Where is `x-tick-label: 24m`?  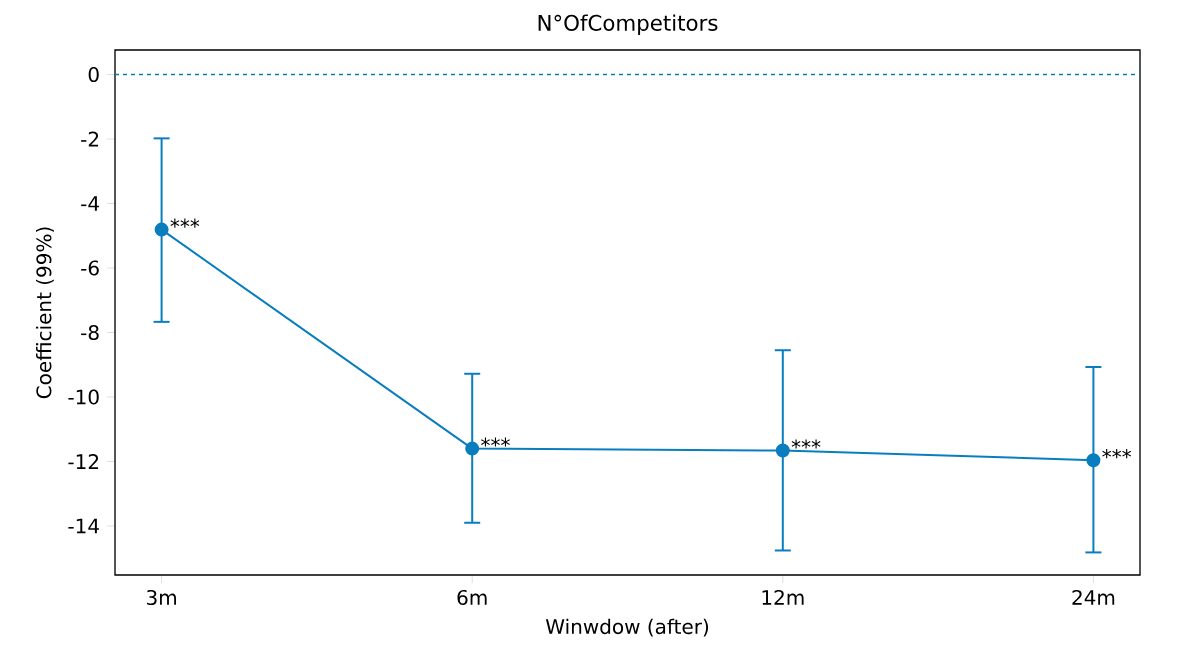 x-tick-label: 24m is located at coordinates (1093, 597).